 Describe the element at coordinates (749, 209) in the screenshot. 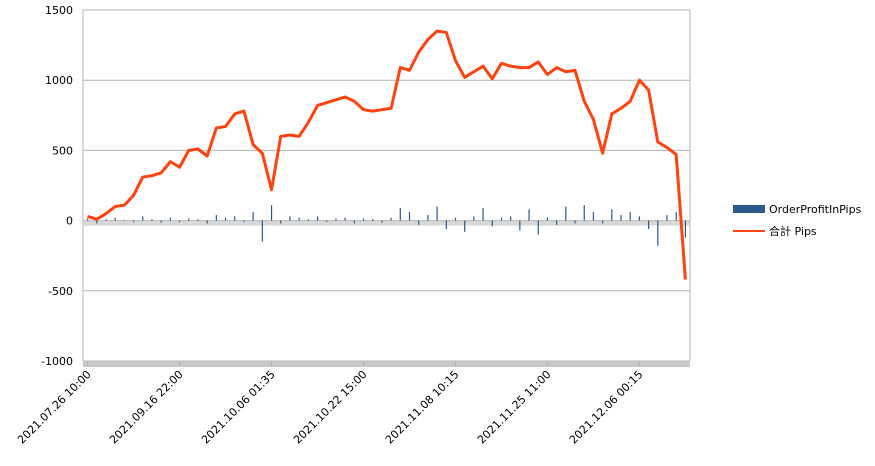

I see `legend-swatch` at that location.